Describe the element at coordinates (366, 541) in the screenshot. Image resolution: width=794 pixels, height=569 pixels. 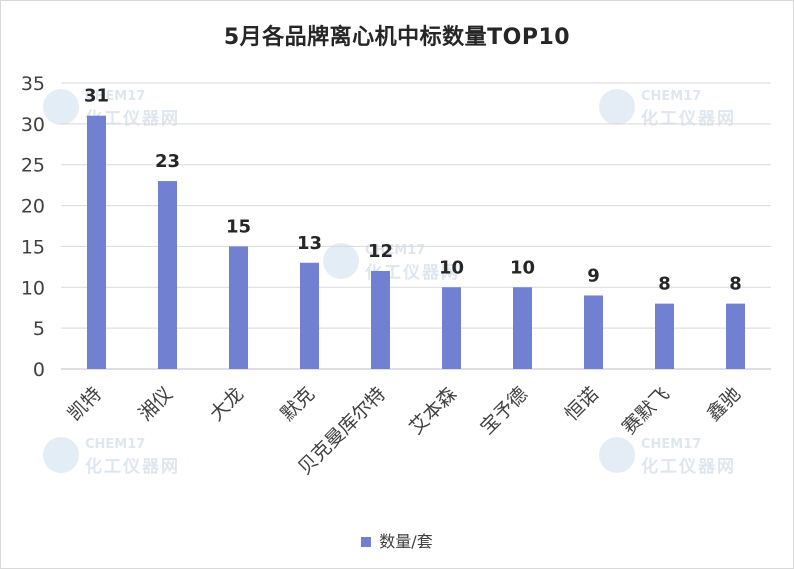
I see `legend-swatch` at that location.